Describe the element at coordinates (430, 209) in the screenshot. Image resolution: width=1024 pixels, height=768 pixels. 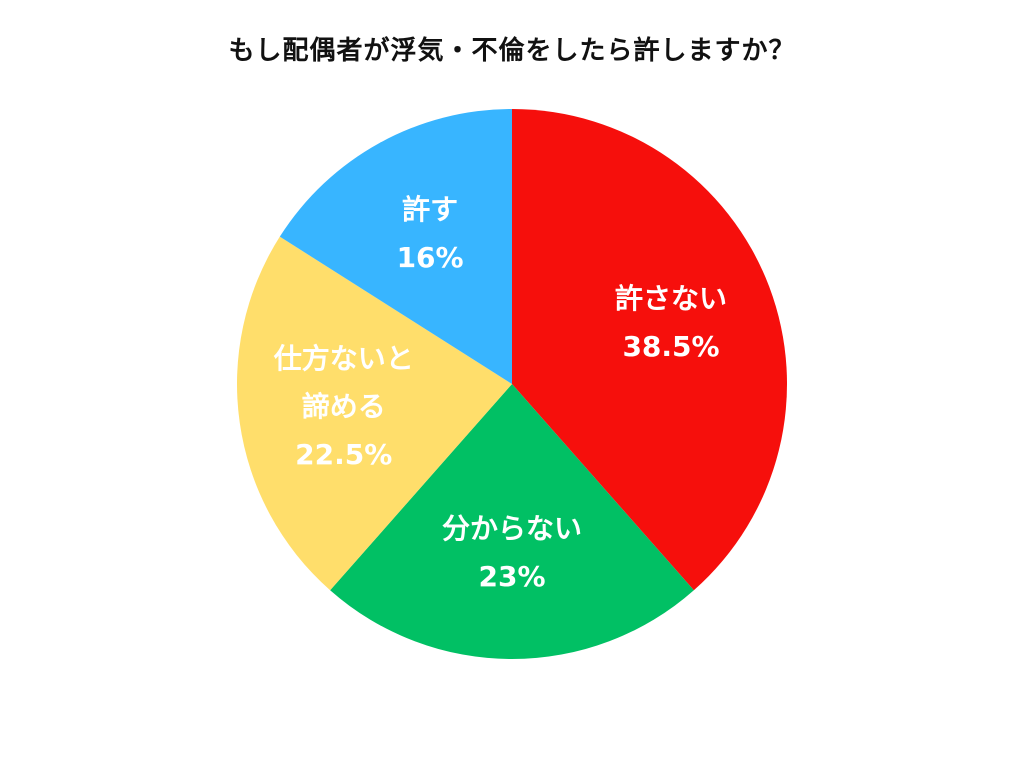
I see `slice-4-category-label: 許す` at that location.